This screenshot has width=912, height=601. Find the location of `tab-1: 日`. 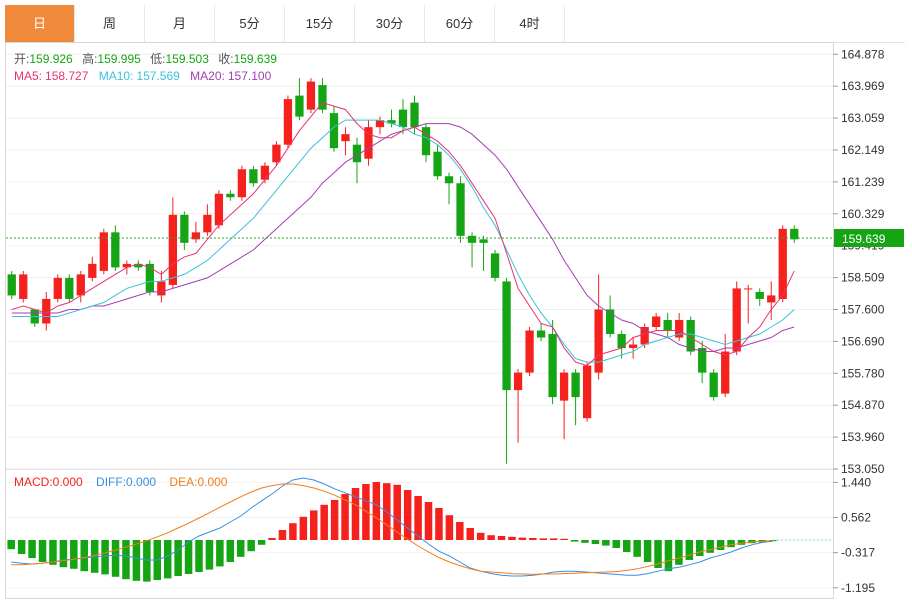

tab-1: 日 is located at coordinates (40, 23).